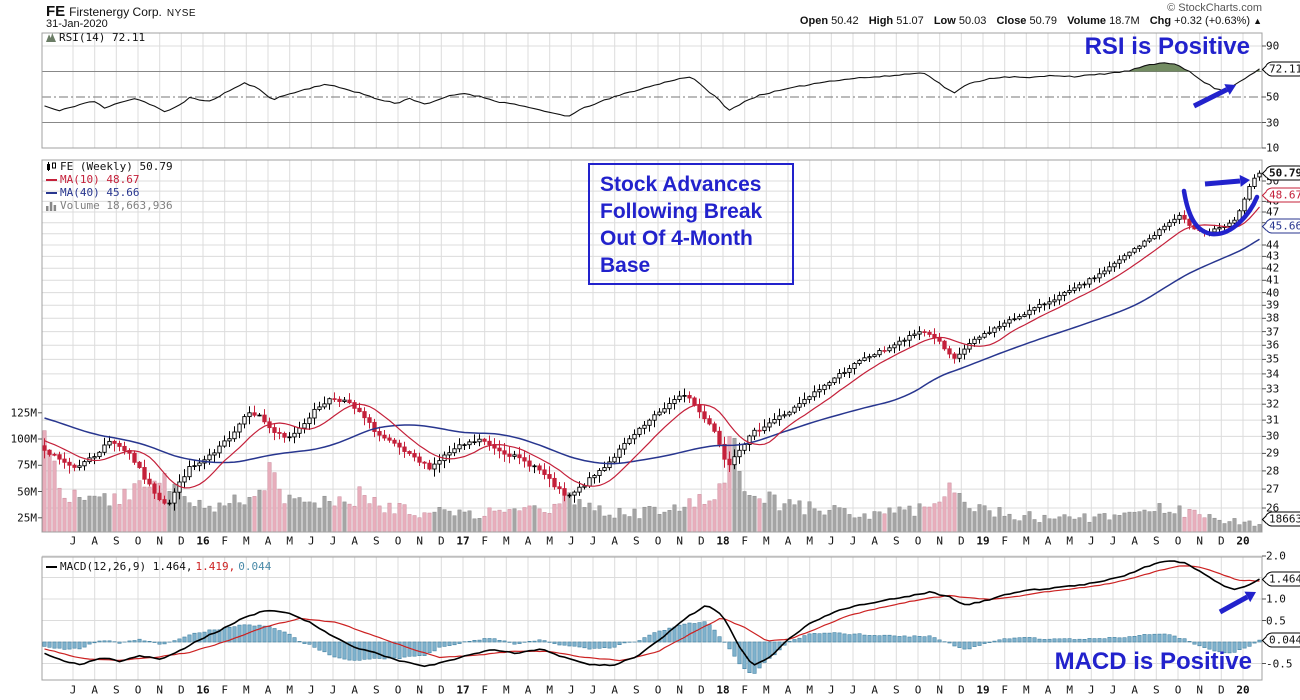 This screenshot has height=700, width=1300. I want to click on chg-value: +0.32 (+0.63%), so click(1212, 21).